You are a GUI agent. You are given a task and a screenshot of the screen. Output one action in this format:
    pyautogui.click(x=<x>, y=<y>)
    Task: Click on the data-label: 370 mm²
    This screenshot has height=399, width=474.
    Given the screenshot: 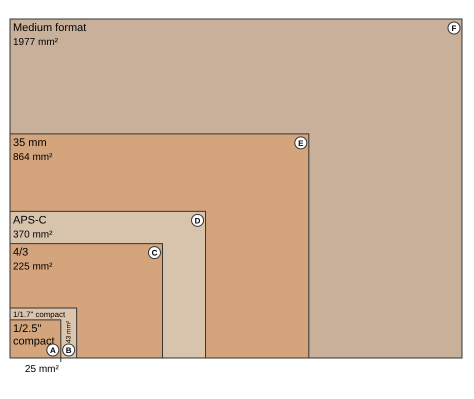 What is the action you would take?
    pyautogui.click(x=33, y=234)
    